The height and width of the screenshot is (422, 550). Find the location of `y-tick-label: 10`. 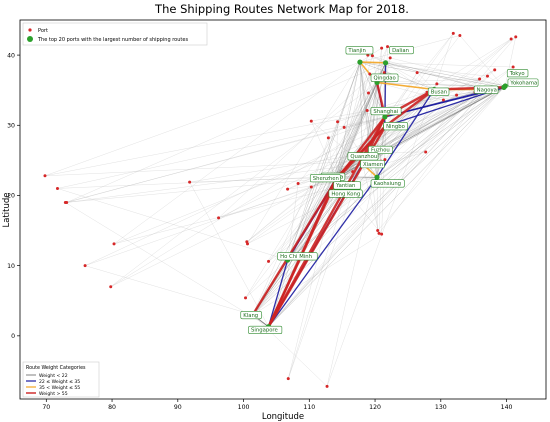

y-tick-label: 10 is located at coordinates (11, 266).